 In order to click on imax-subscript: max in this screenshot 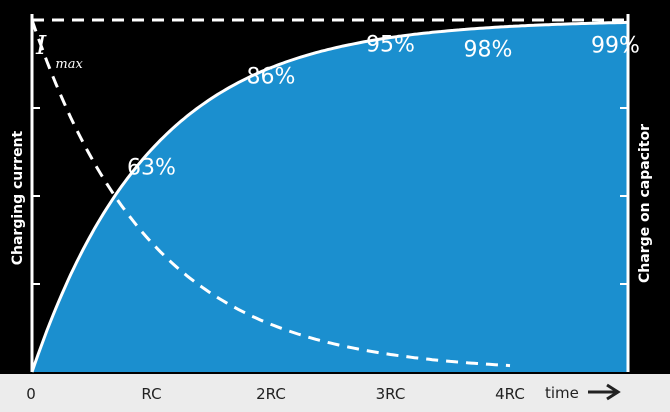, I will do `click(69, 64)`.